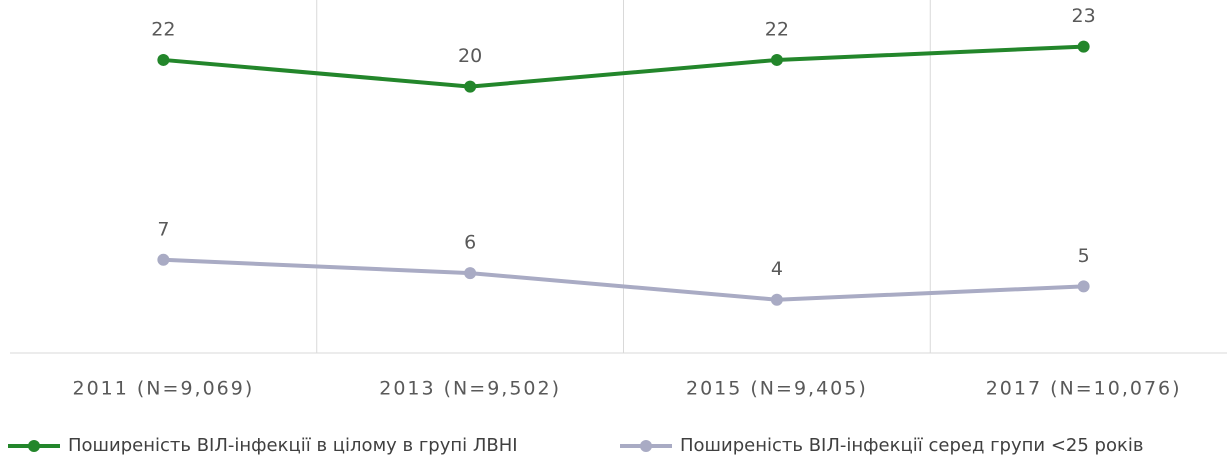  What do you see at coordinates (163, 229) in the screenshot?
I see `data-label: 7` at bounding box center [163, 229].